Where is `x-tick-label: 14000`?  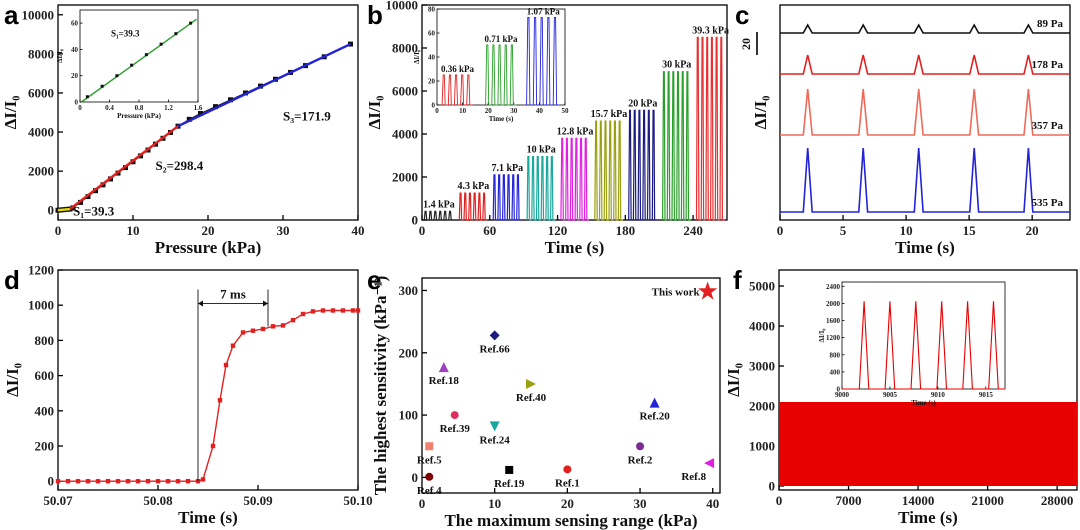
x-tick-label: 14000 is located at coordinates (918, 500).